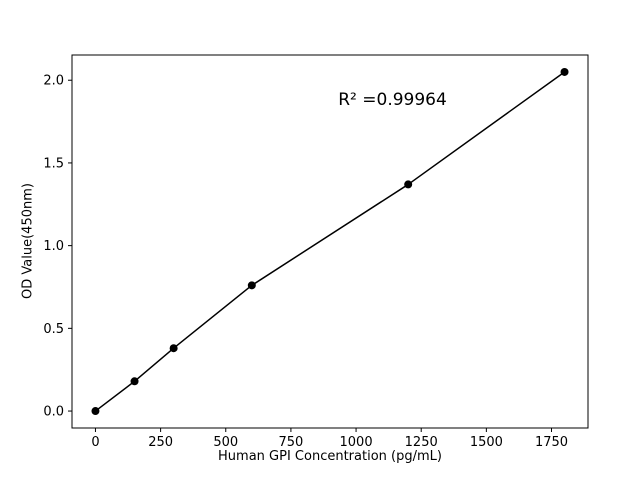 The image size is (640, 480). What do you see at coordinates (486, 442) in the screenshot?
I see `x-tick-label: 1500` at bounding box center [486, 442].